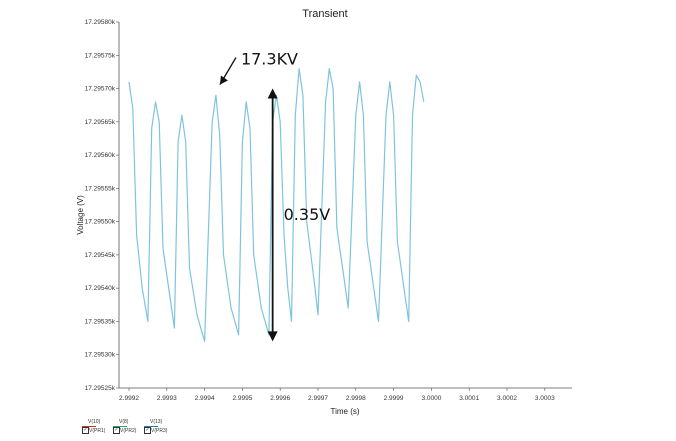 This screenshot has width=676, height=441. What do you see at coordinates (100, 222) in the screenshot?
I see `y-tick-label: 17.29550k` at bounding box center [100, 222].